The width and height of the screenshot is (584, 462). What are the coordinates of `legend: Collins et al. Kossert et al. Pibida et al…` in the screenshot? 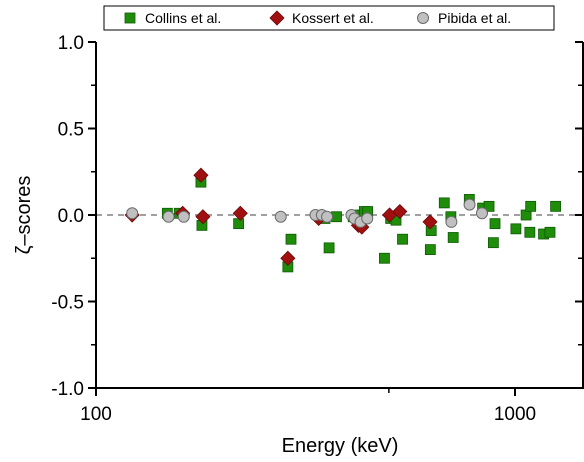 It's located at (329, 18).